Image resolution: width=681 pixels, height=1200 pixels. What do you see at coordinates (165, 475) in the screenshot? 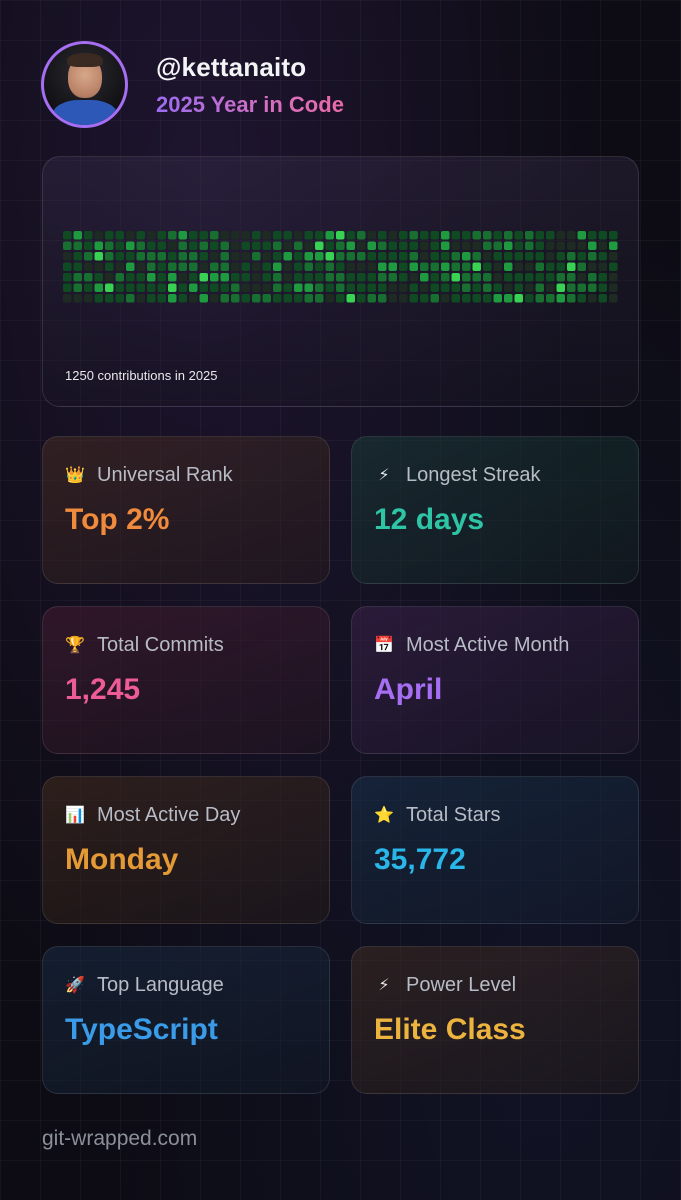
I see `card-label: Universal Rank` at bounding box center [165, 475].